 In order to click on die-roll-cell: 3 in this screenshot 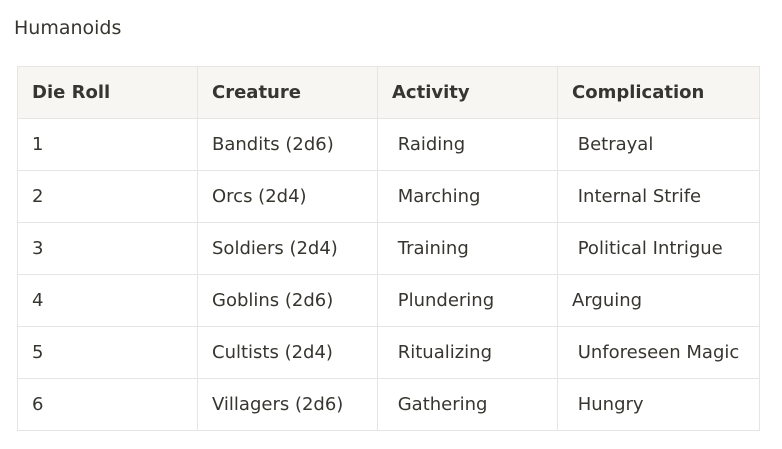, I will do `click(107, 248)`.